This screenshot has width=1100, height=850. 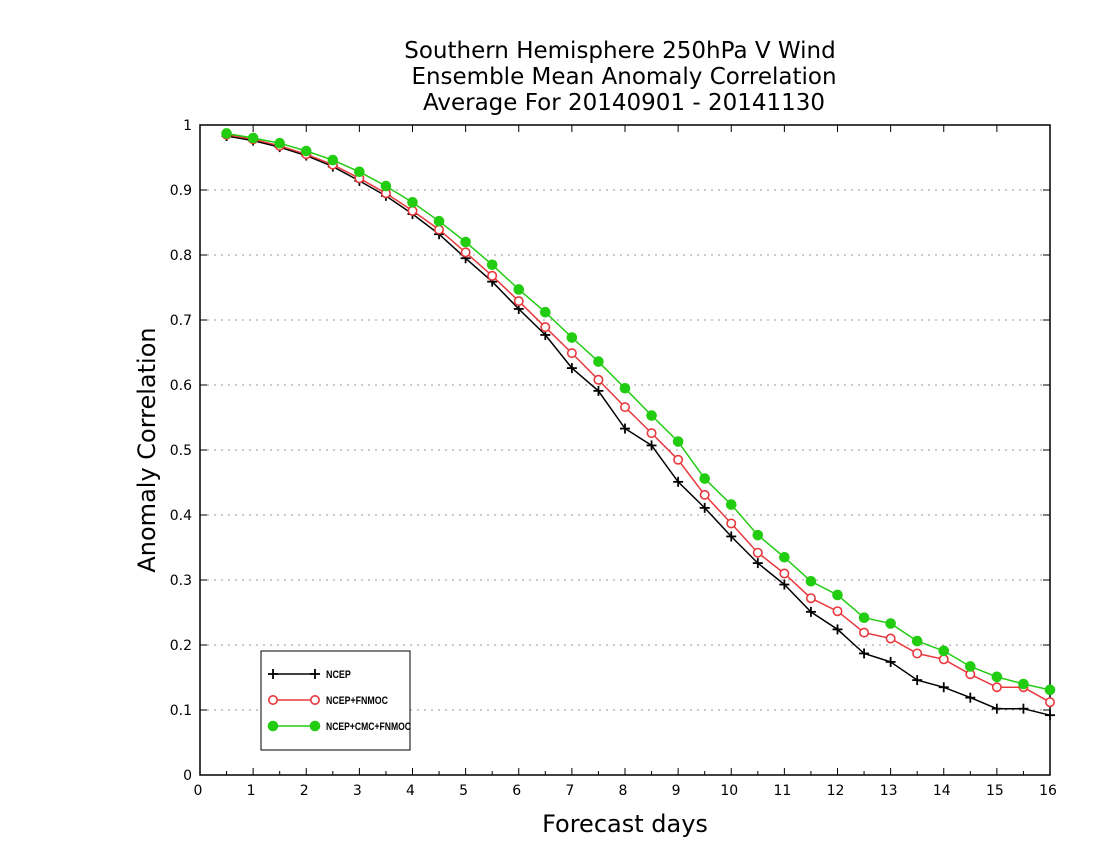 I want to click on legend-label: NCEP, so click(x=338, y=675).